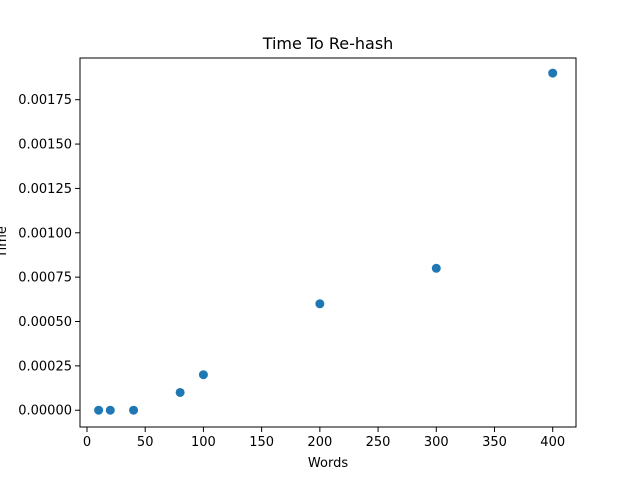 This screenshot has height=480, width=640. Describe the element at coordinates (494, 442) in the screenshot. I see `x-tick-label: 350` at that location.